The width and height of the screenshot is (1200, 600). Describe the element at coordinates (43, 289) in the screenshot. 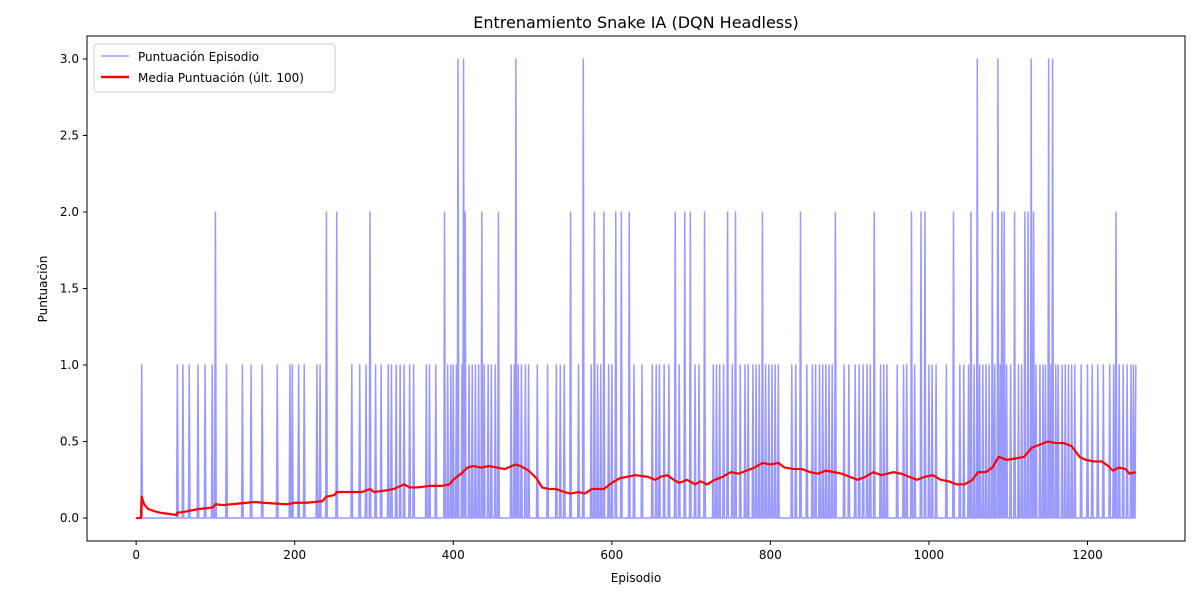

I see `y-axis-label: Puntuación` at that location.